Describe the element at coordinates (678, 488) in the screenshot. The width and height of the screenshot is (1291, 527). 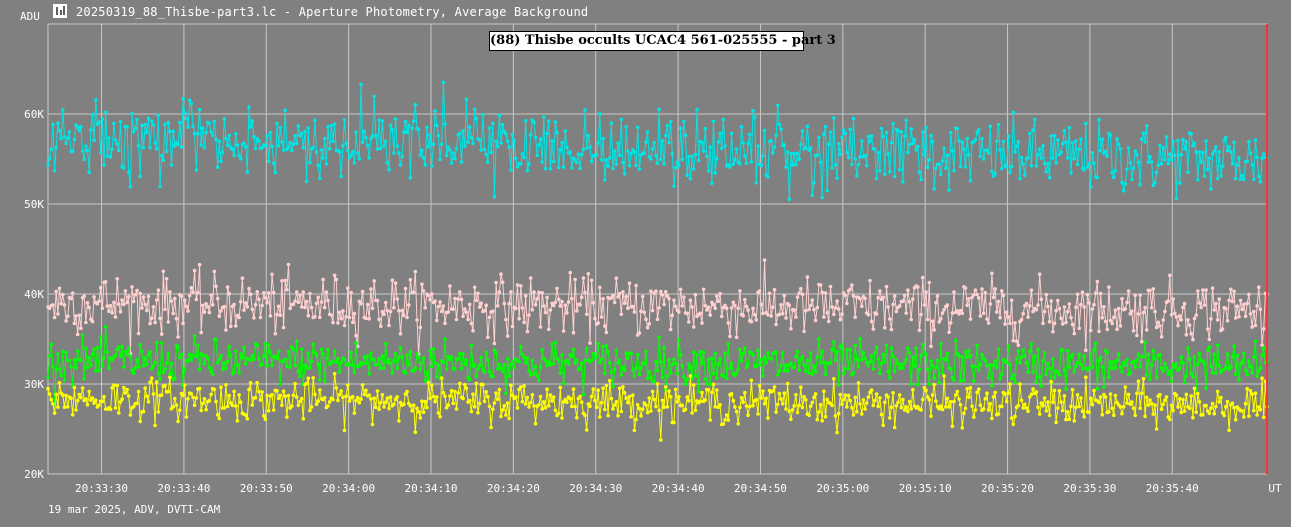
I see `x-tick-label: 20:34:40` at that location.